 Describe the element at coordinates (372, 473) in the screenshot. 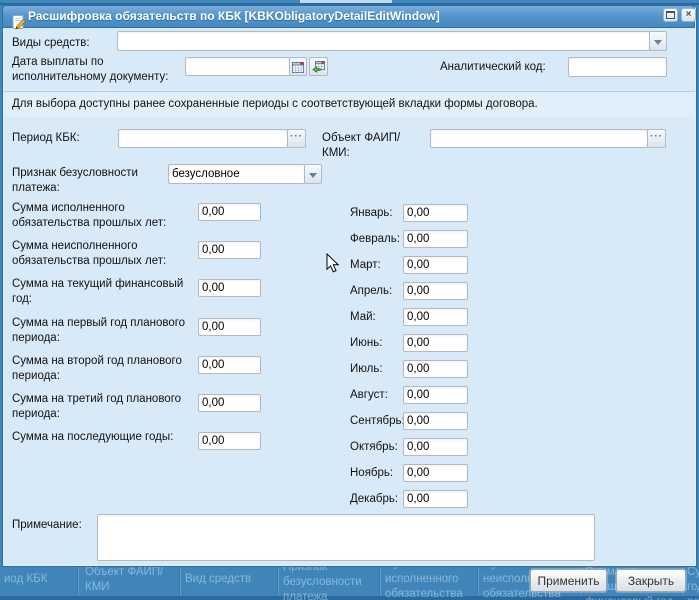

I see `month-label: Ноябрь:` at that location.